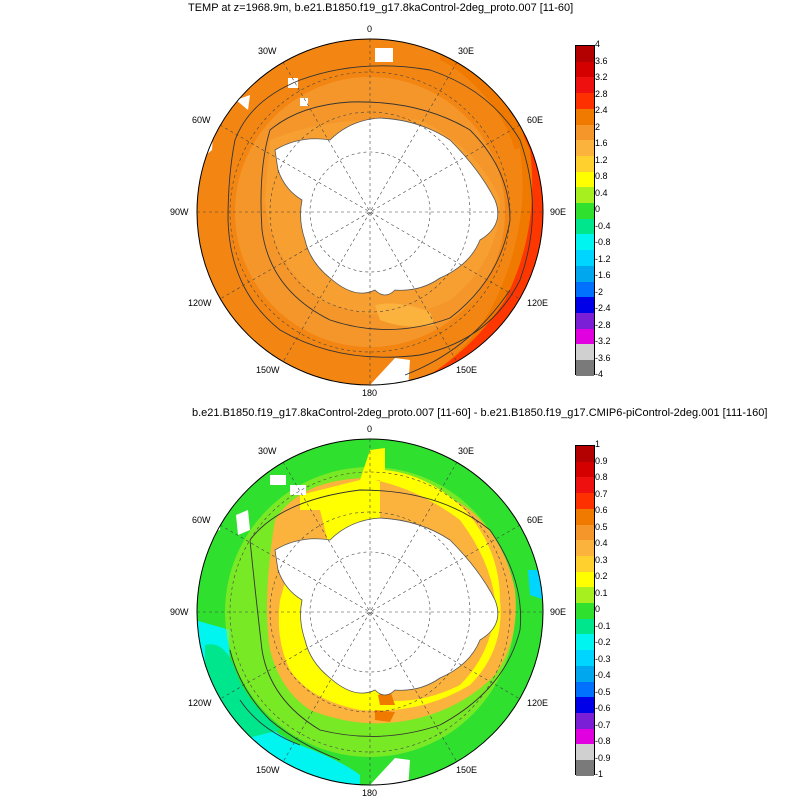 This screenshot has width=800, height=800. Describe the element at coordinates (601, 576) in the screenshot. I see `colorbar-tick-label: 0.2` at that location.